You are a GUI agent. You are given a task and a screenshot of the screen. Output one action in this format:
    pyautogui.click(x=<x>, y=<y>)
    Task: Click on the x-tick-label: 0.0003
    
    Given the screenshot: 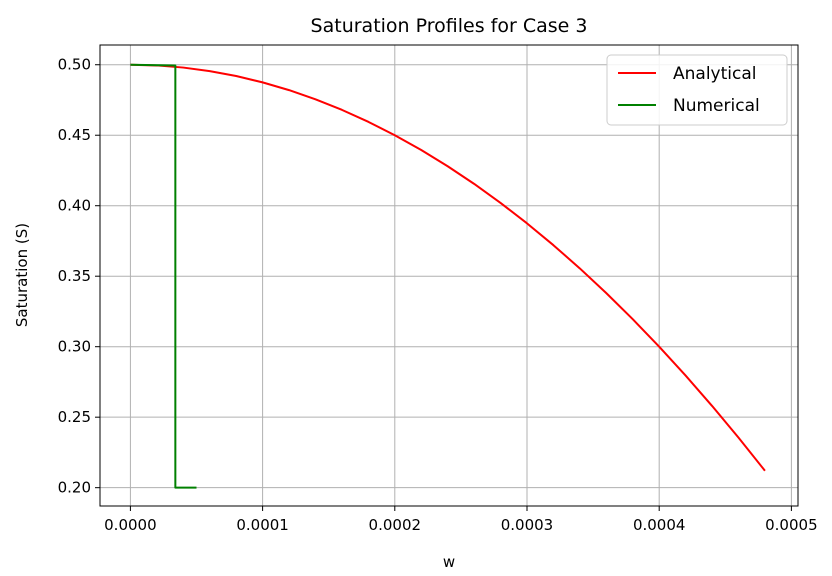 What is the action you would take?
    pyautogui.click(x=527, y=525)
    